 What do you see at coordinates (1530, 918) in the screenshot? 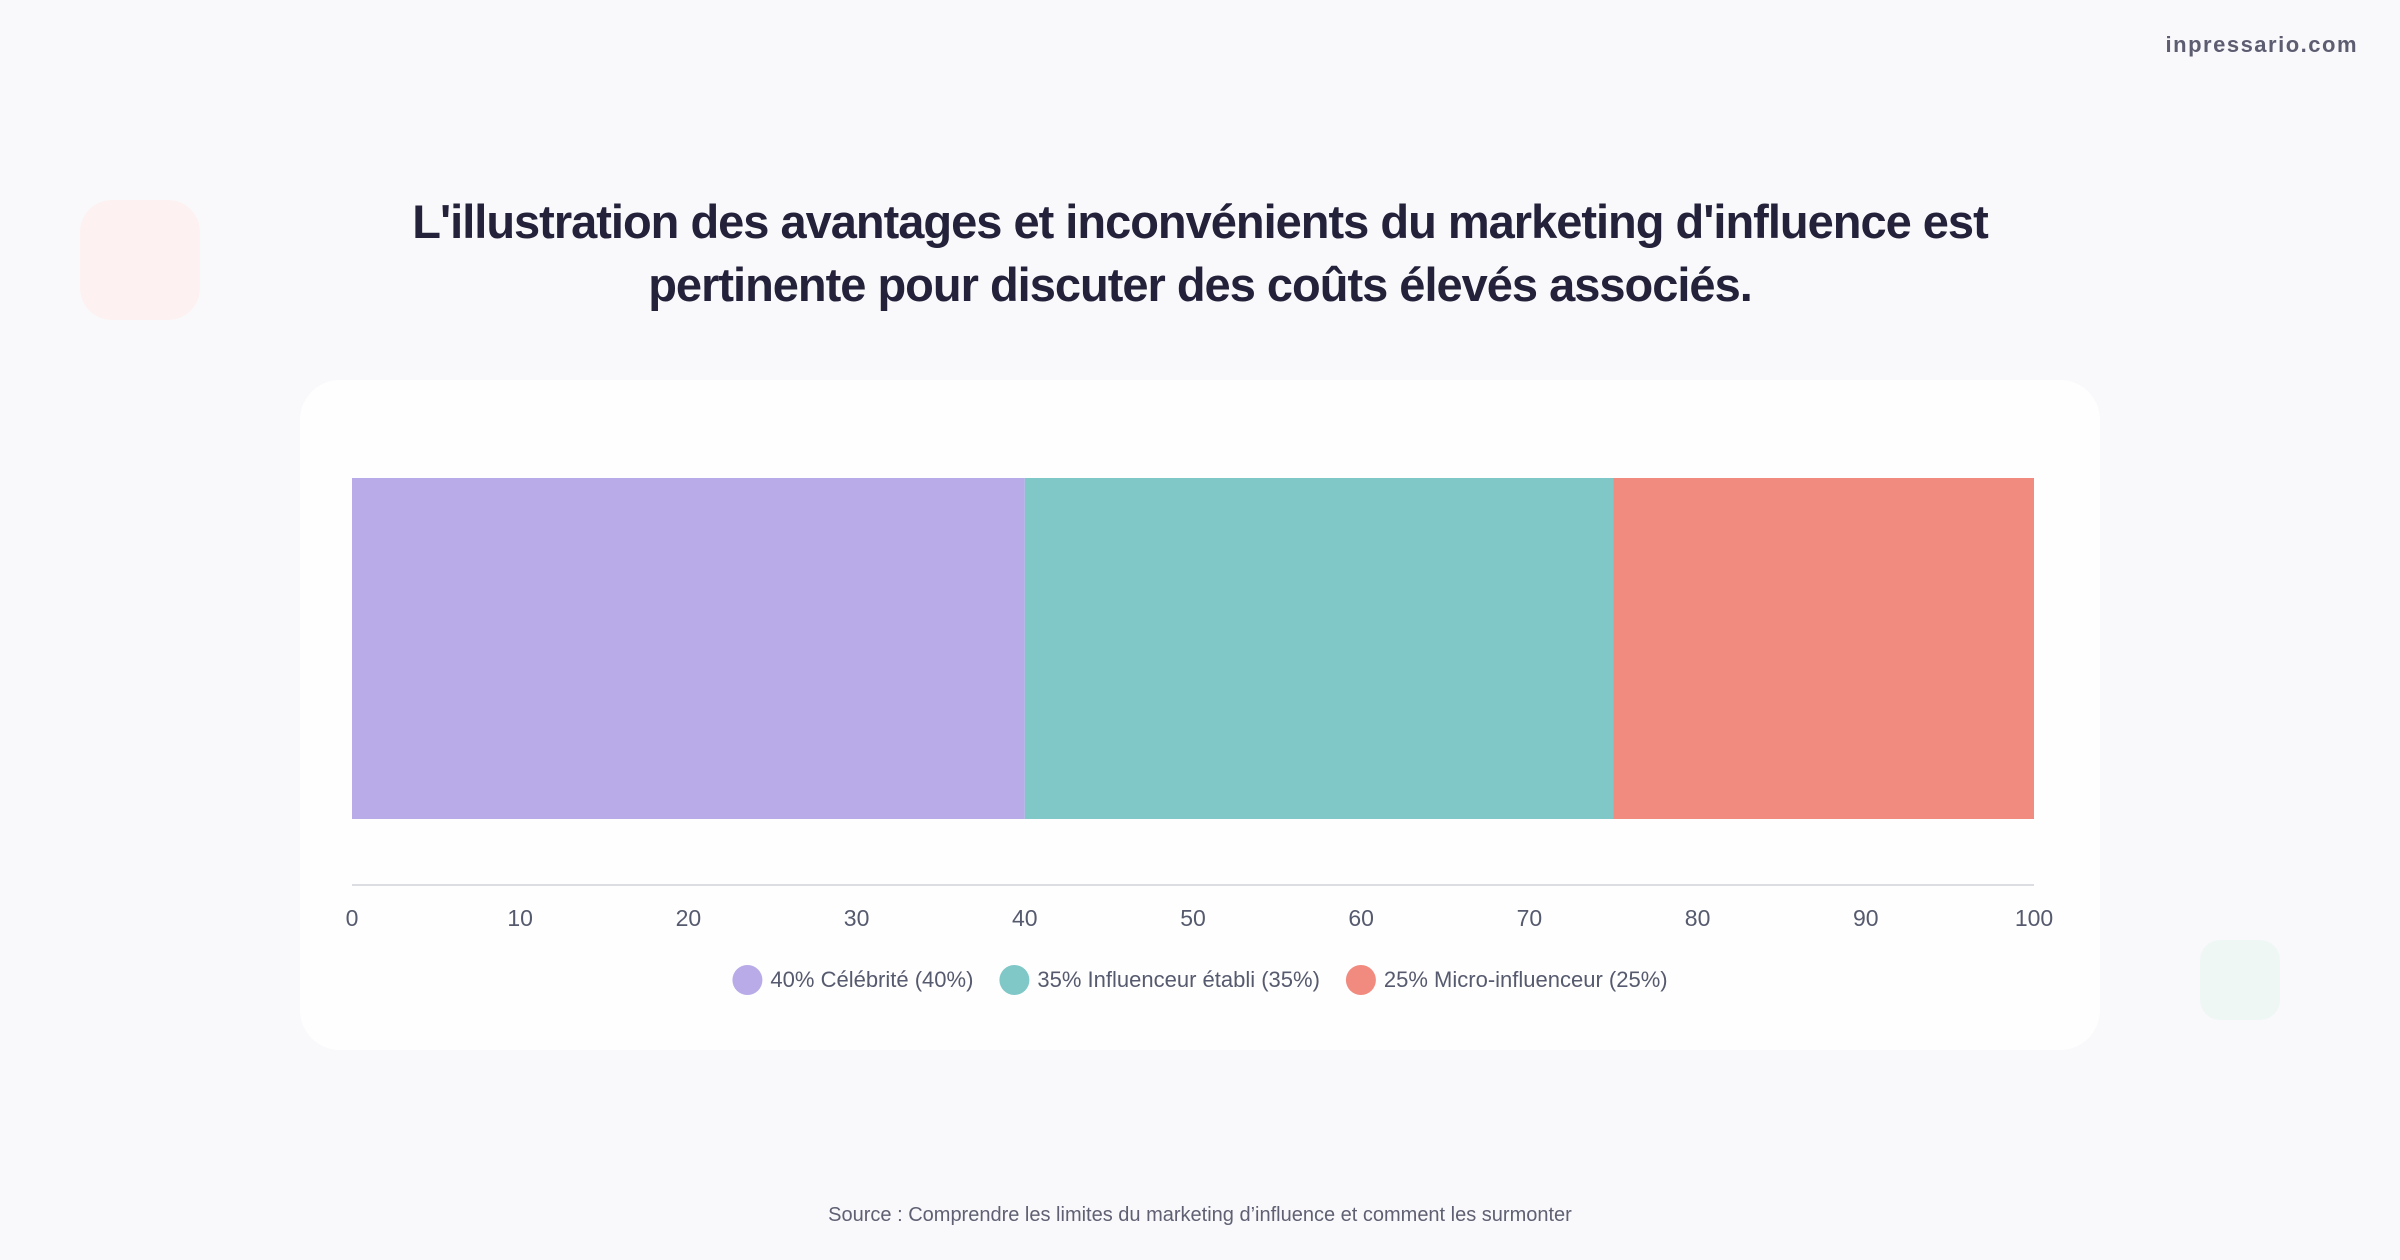
I see `x-tick-label: 70` at bounding box center [1530, 918].